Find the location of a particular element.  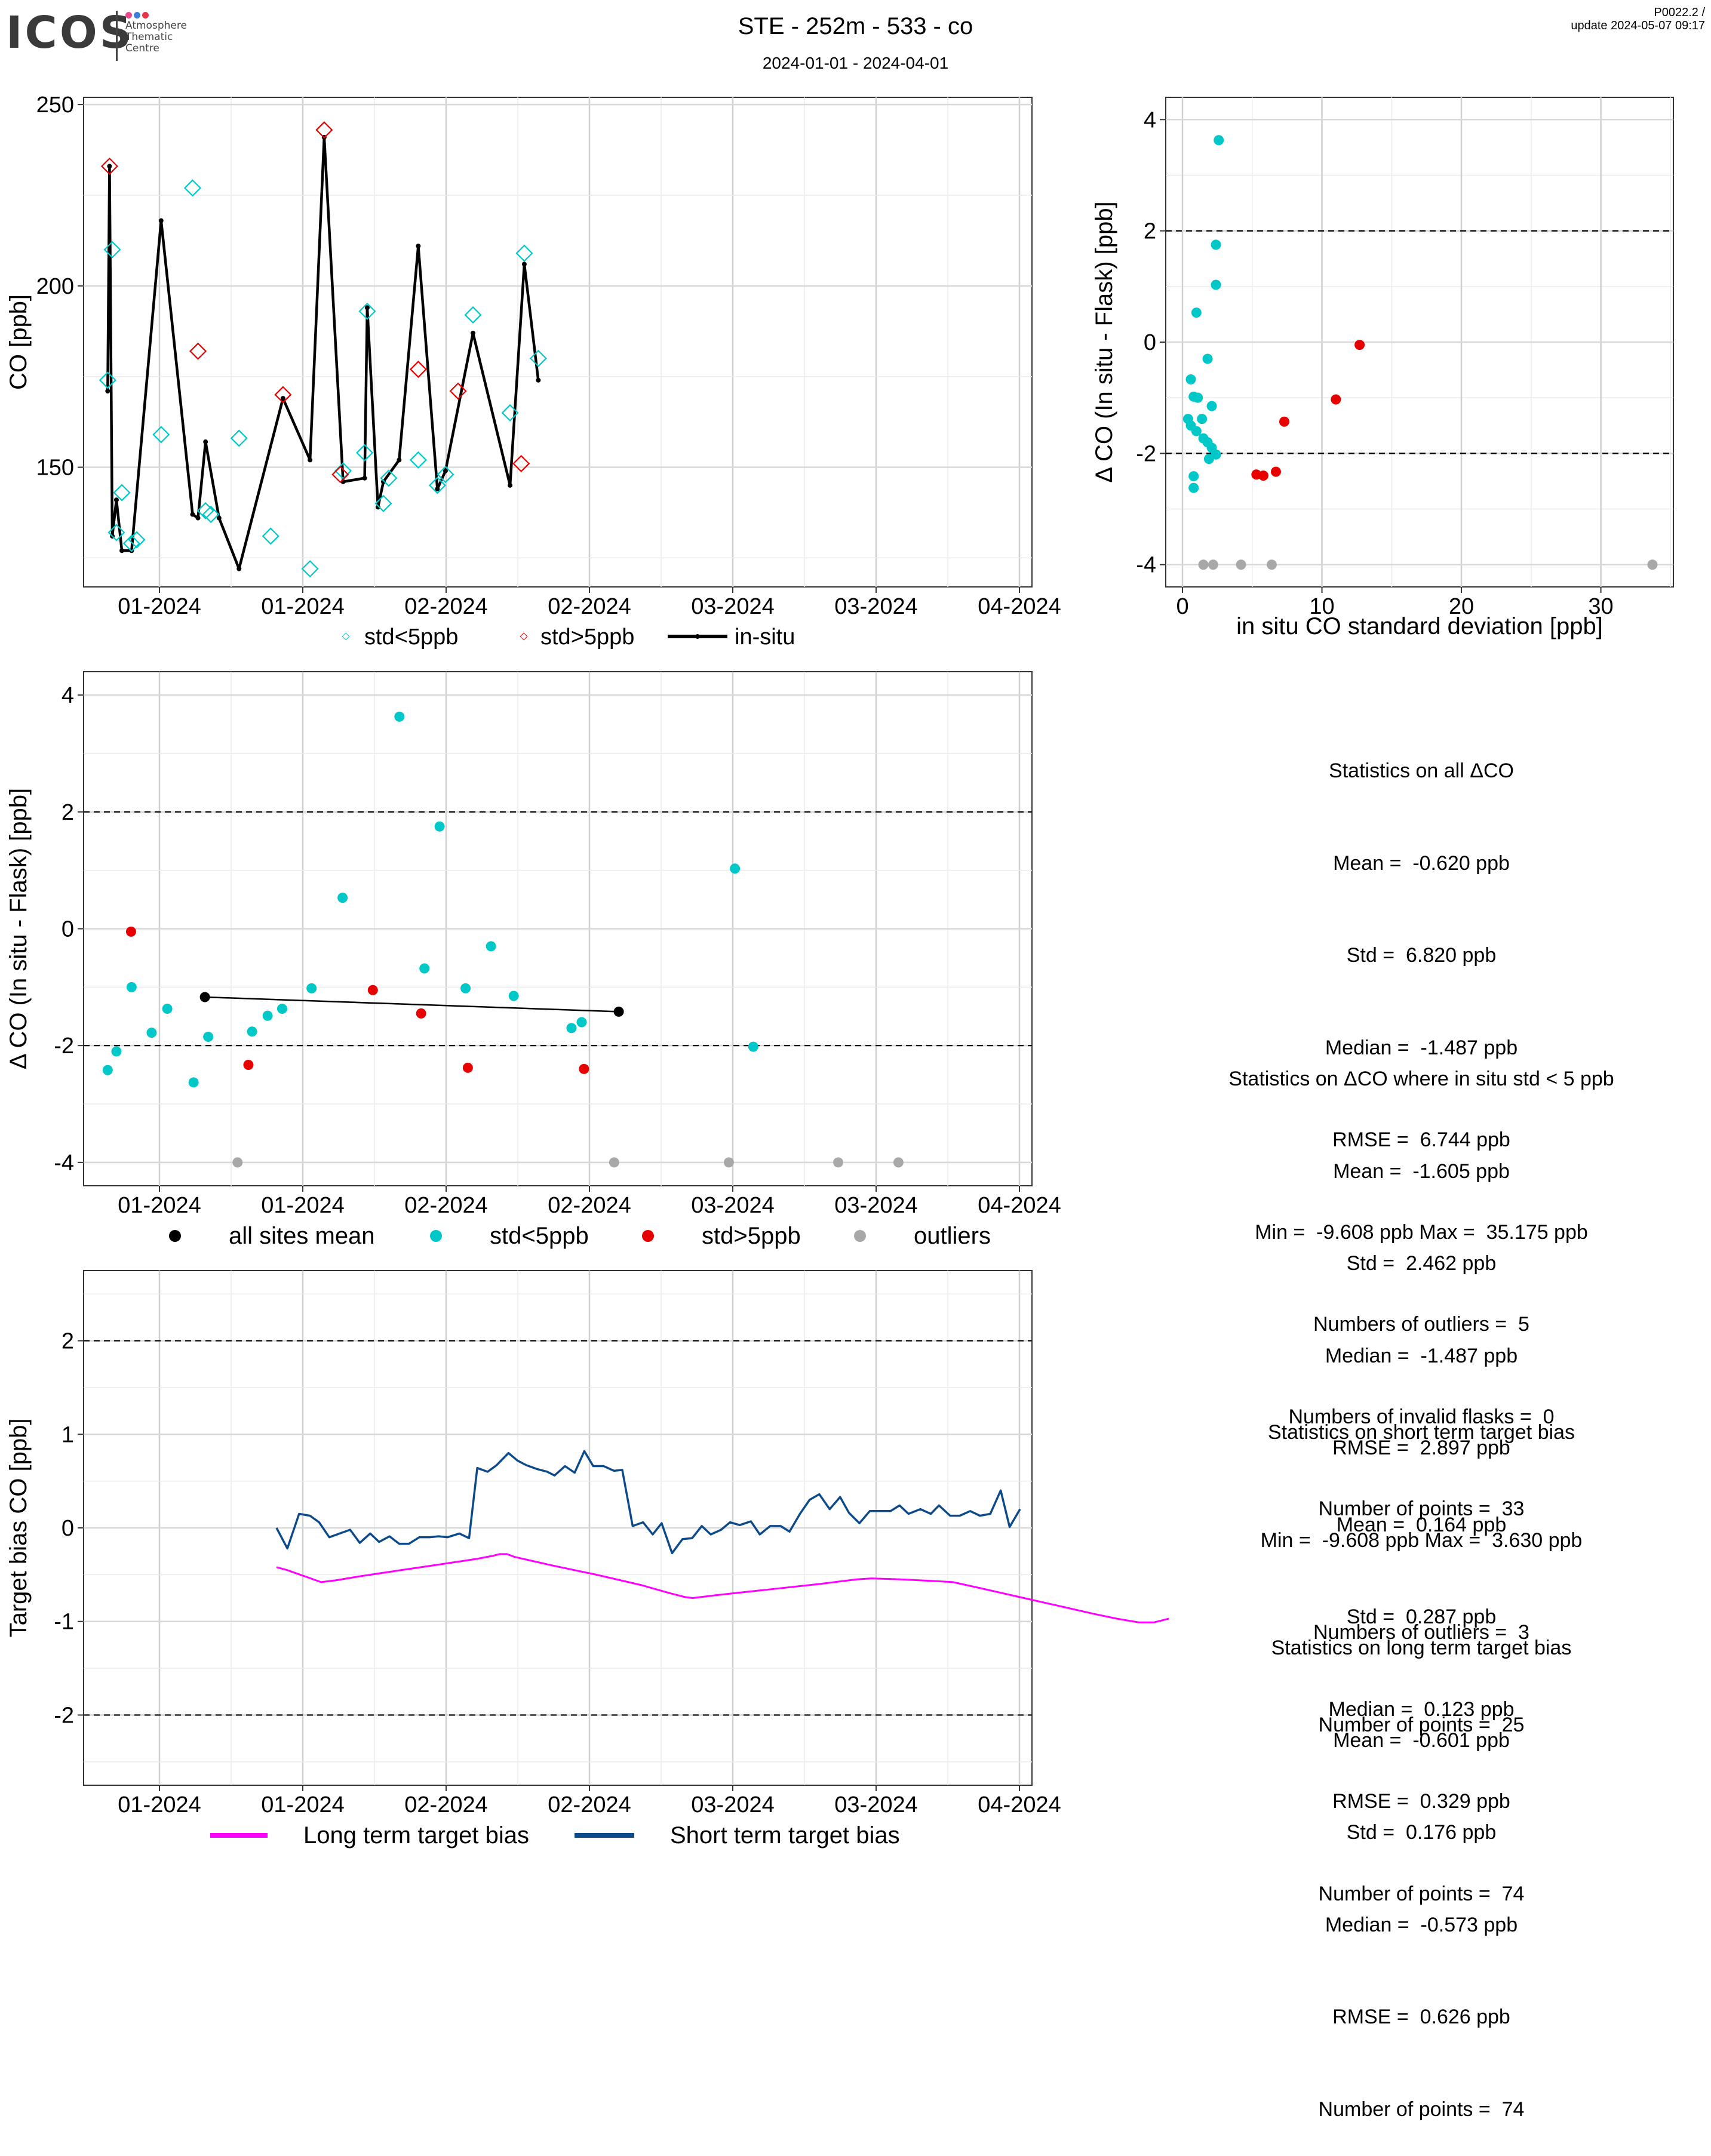

stats-line: Numbers of outliers = 3 is located at coordinates (1421, 1632).